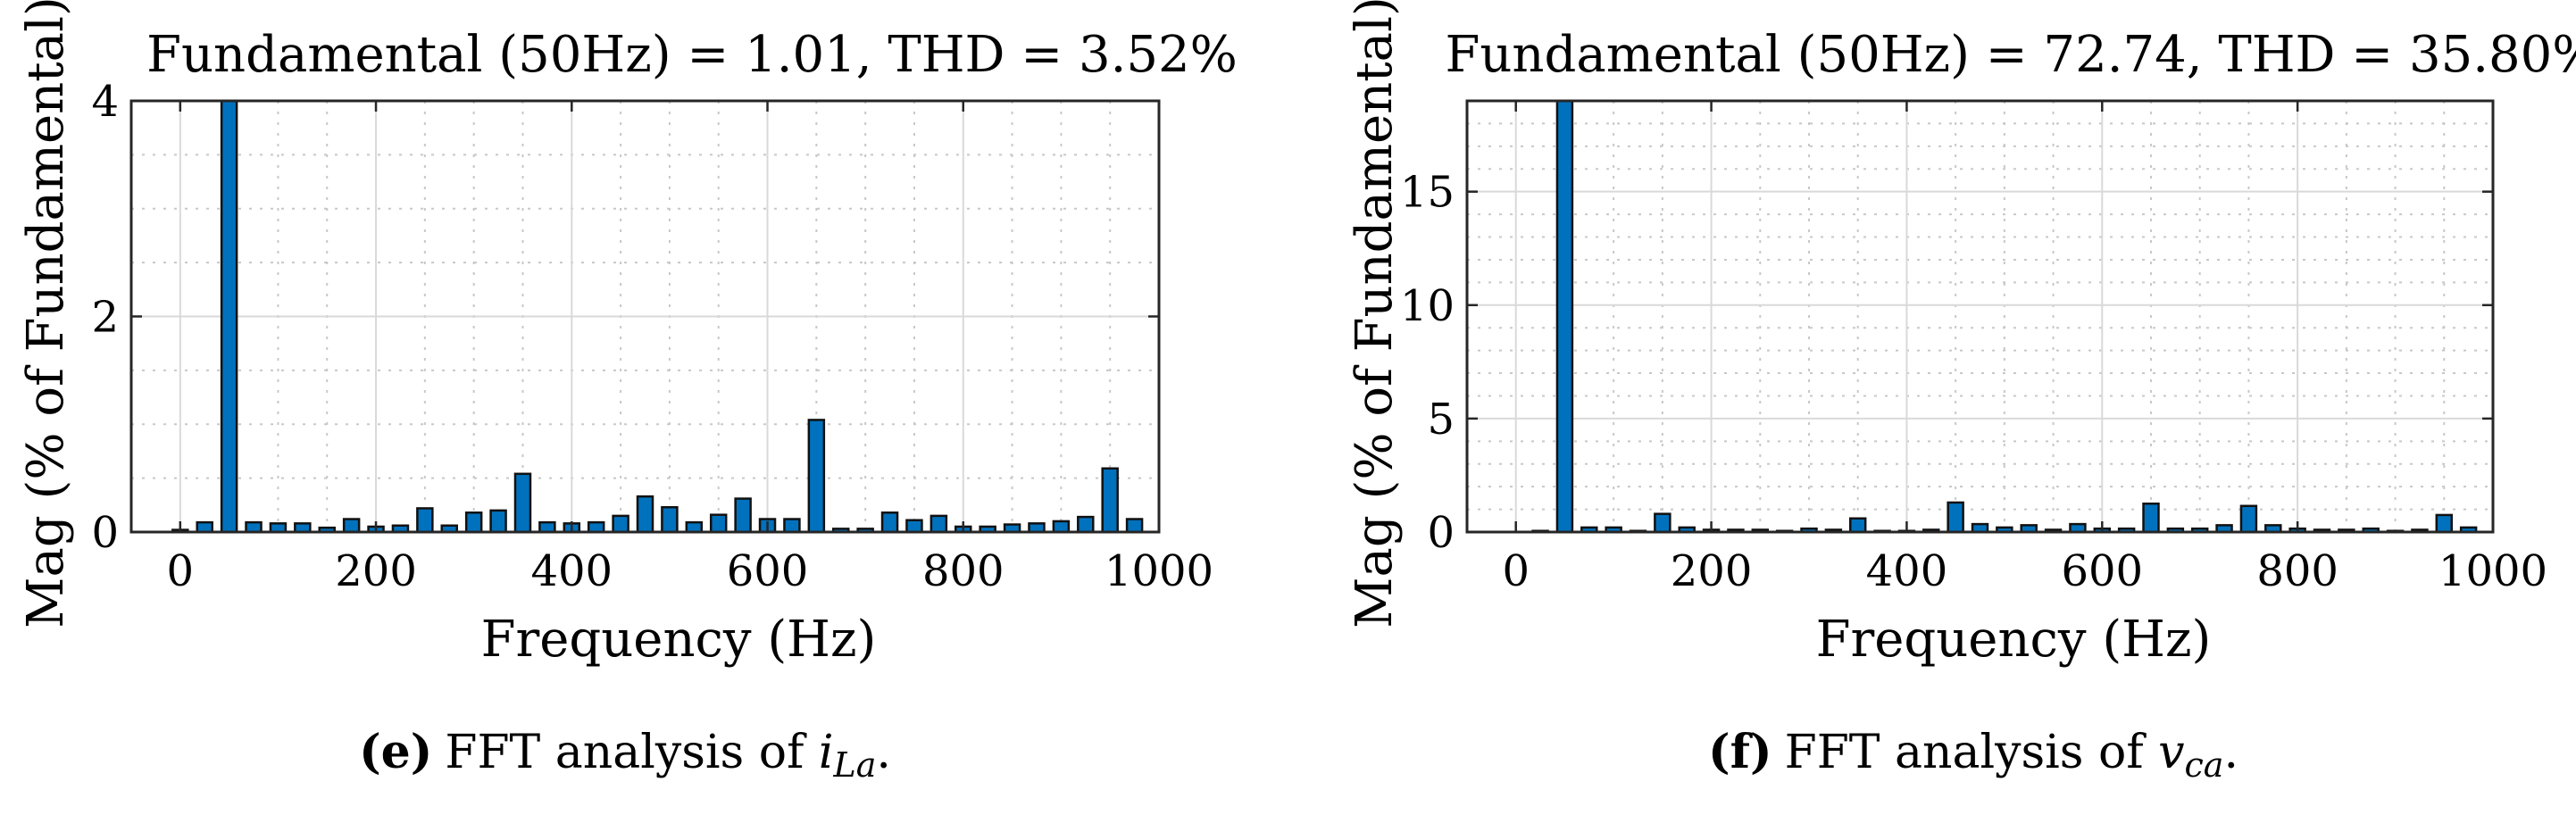 The width and height of the screenshot is (2576, 815). Describe the element at coordinates (1441, 420) in the screenshot. I see `y-tick-label: 5` at that location.